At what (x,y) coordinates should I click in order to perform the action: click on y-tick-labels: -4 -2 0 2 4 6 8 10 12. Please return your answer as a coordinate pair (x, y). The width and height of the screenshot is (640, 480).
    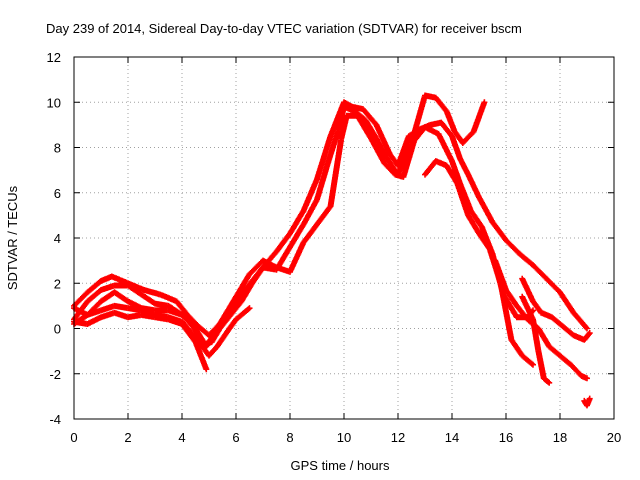
    Looking at the image, I should click on (54, 238).